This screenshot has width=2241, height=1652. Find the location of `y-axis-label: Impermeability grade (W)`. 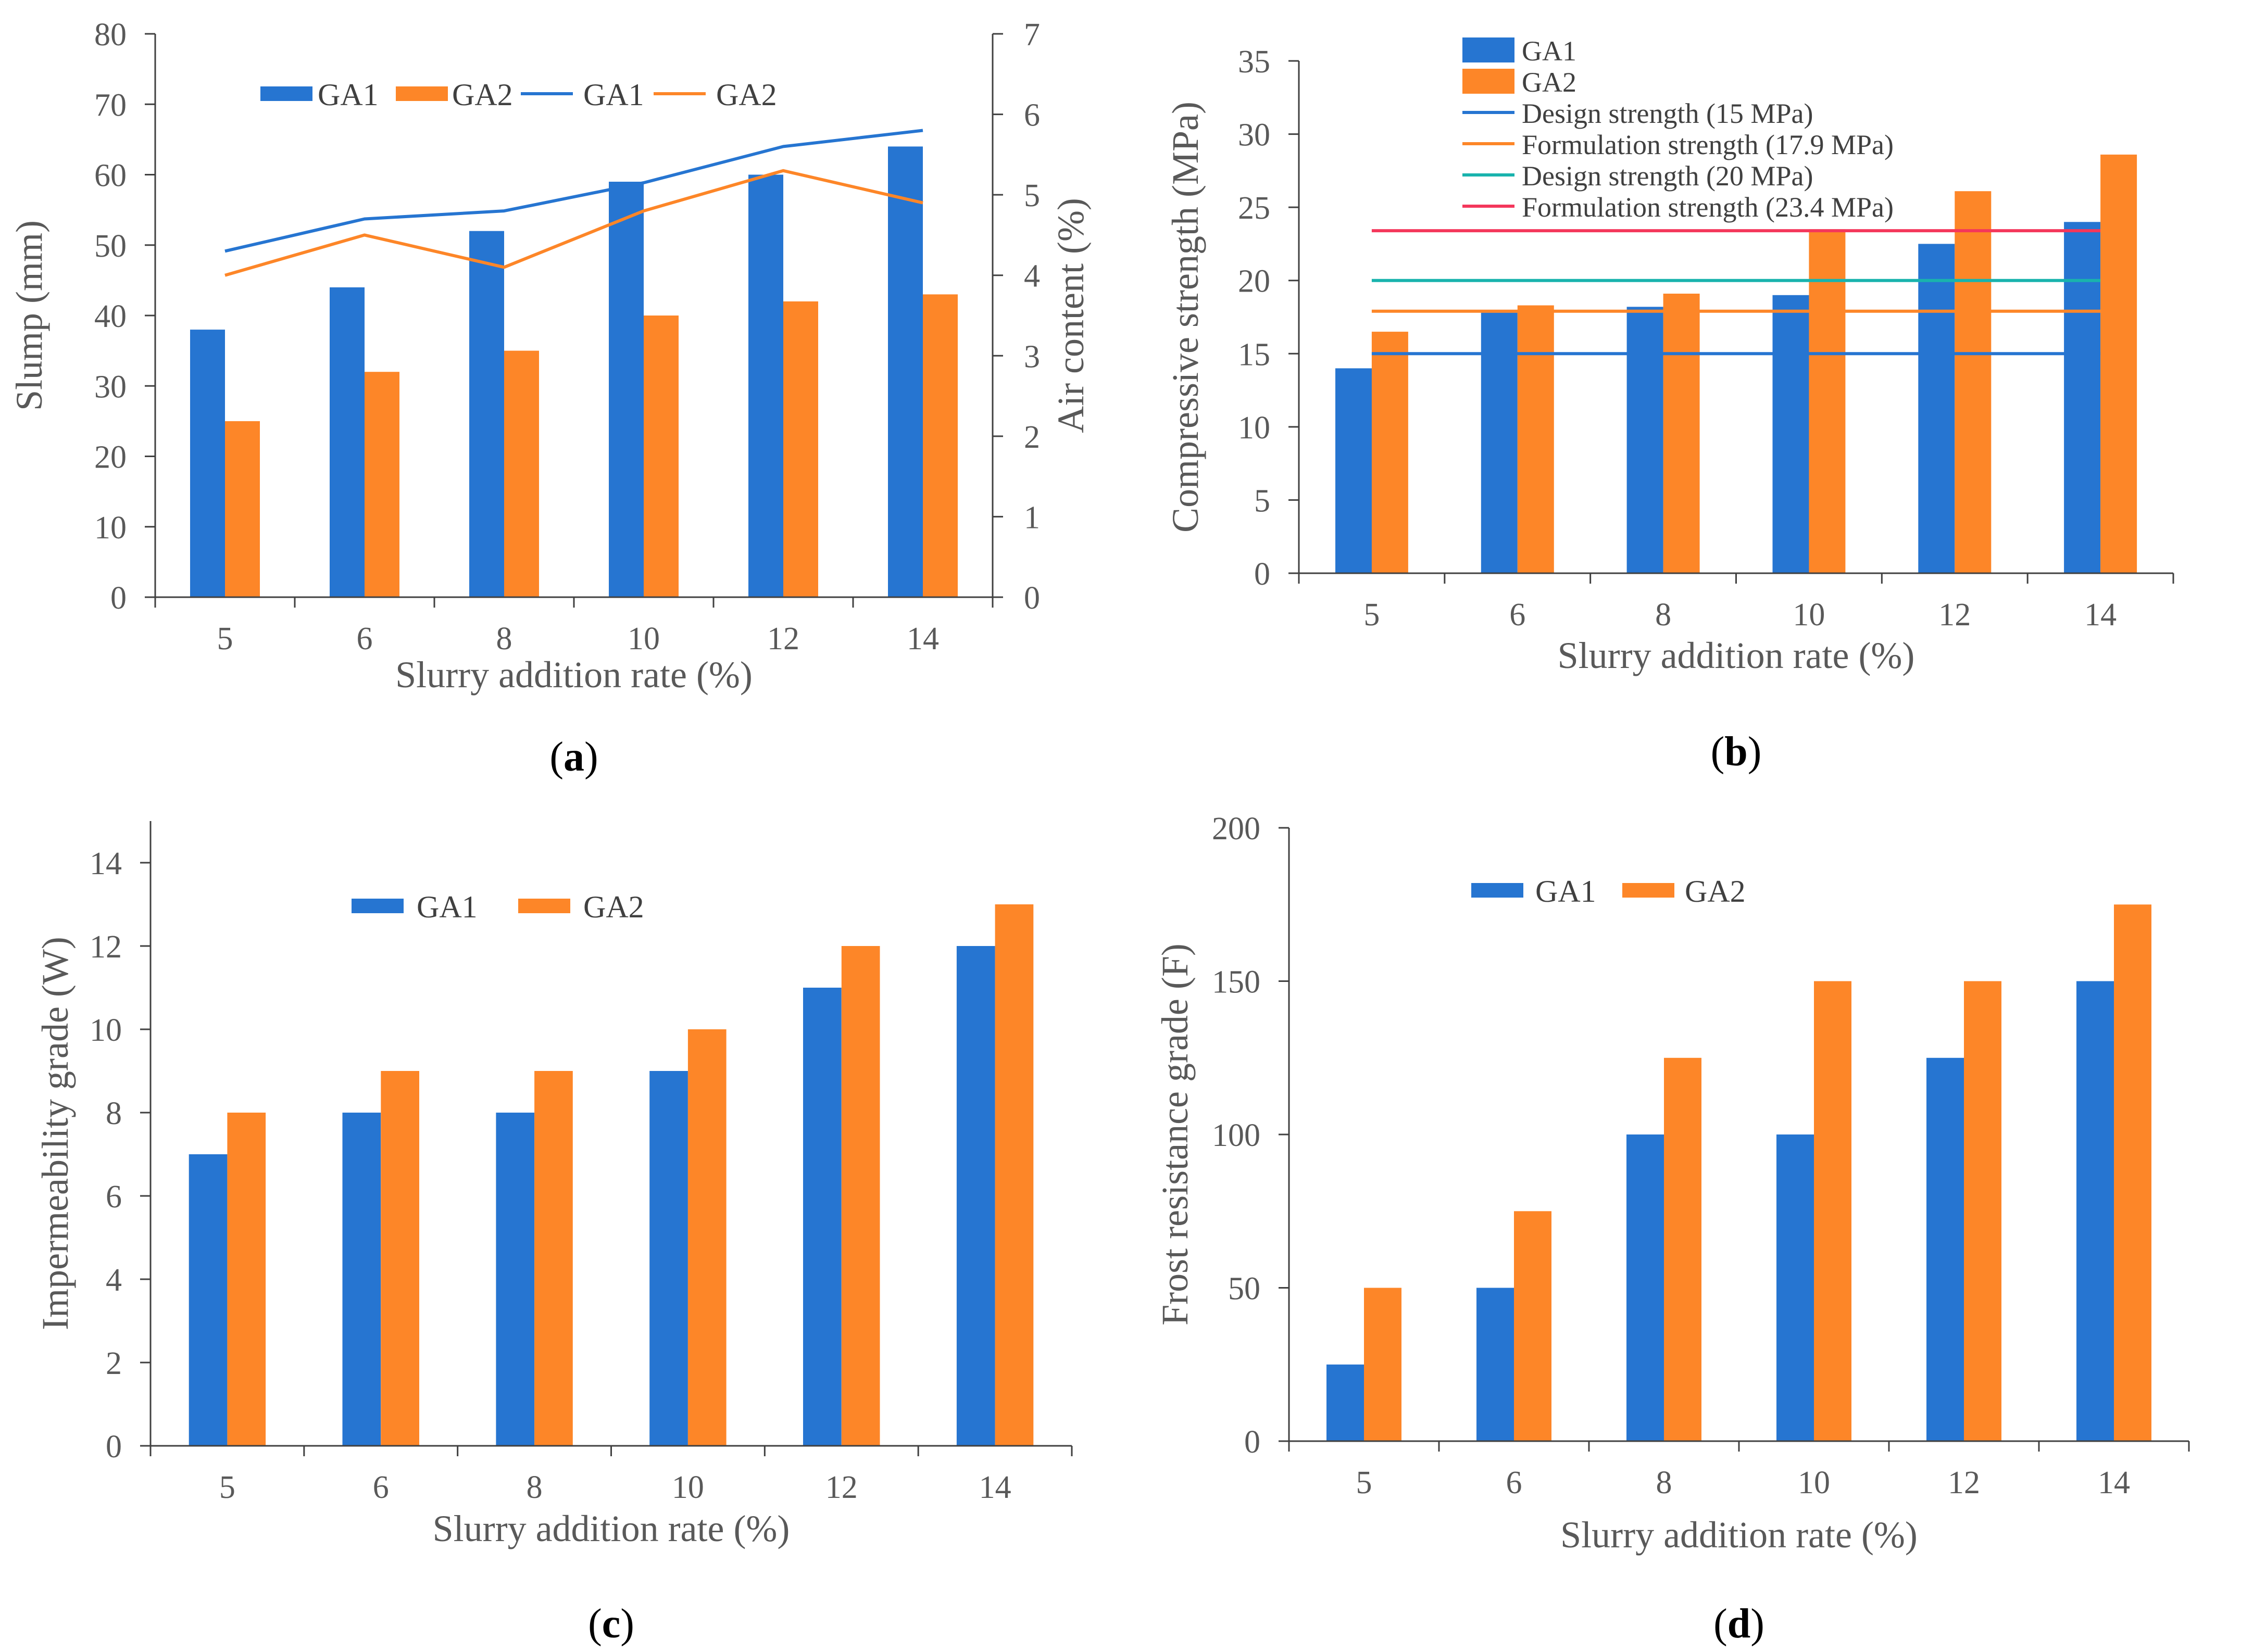

y-axis-label: Impermeability grade (W) is located at coordinates (55, 1133).